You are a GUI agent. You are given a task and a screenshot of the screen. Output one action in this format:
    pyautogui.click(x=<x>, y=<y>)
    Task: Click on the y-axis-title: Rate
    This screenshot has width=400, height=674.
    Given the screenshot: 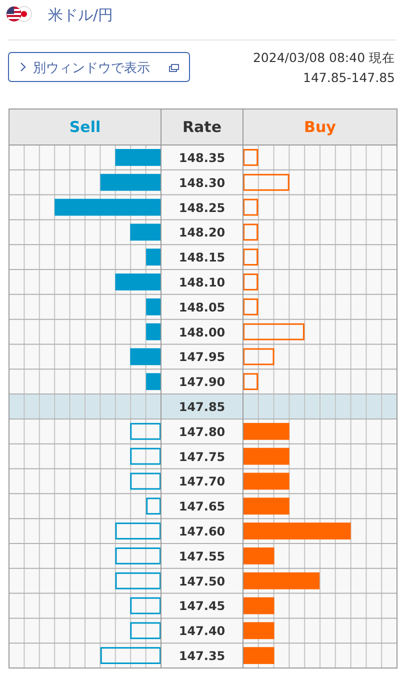 What is the action you would take?
    pyautogui.click(x=202, y=127)
    